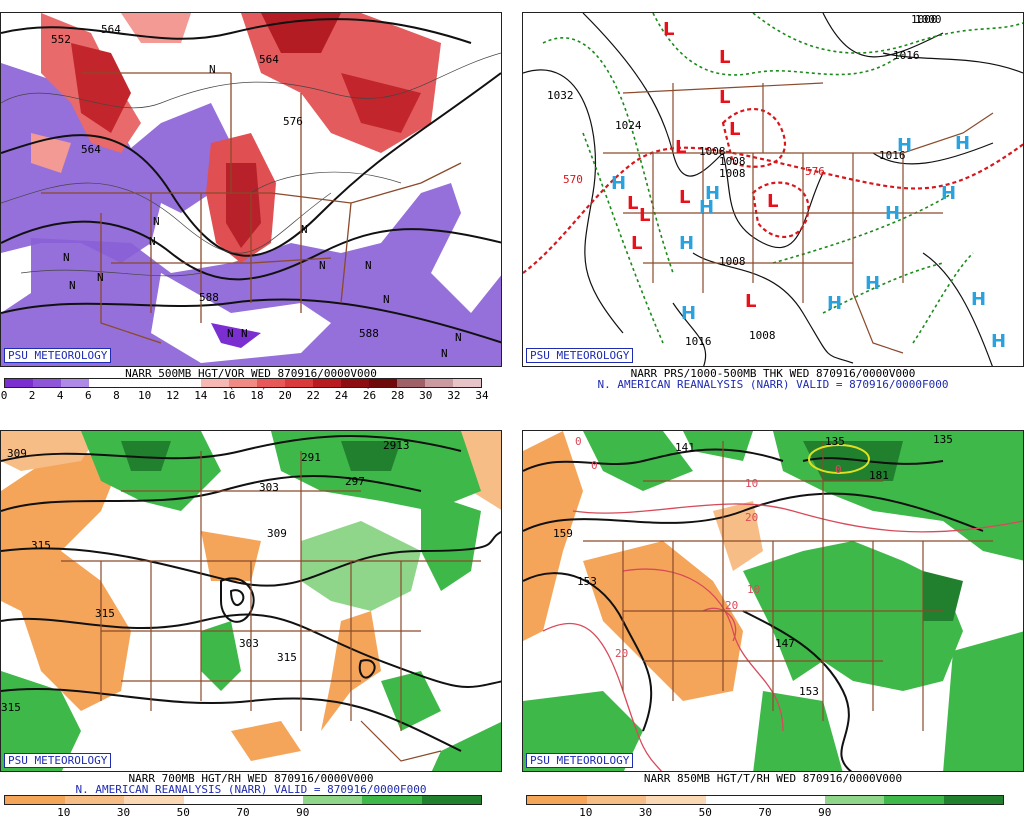  What do you see at coordinates (229, 395) in the screenshot?
I see `colorbar-tick-label: 16` at bounding box center [229, 395].